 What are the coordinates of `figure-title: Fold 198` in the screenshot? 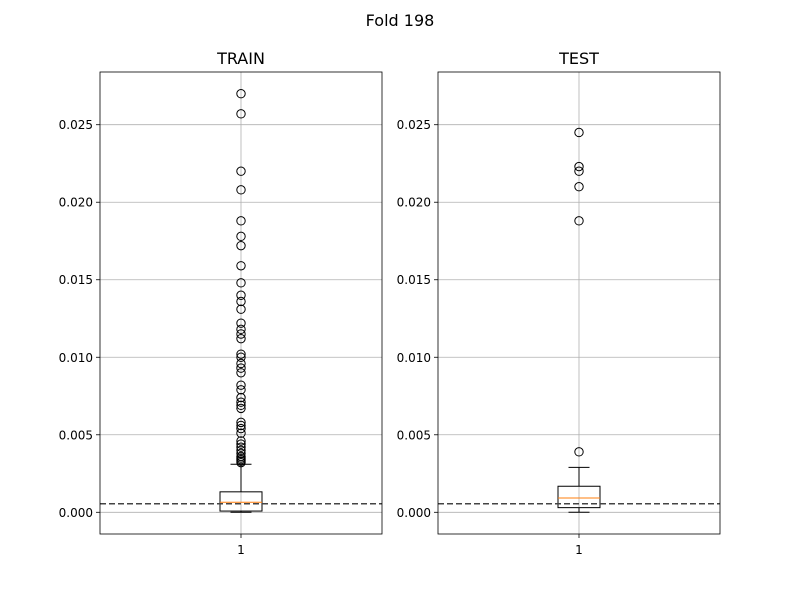 It's located at (400, 20).